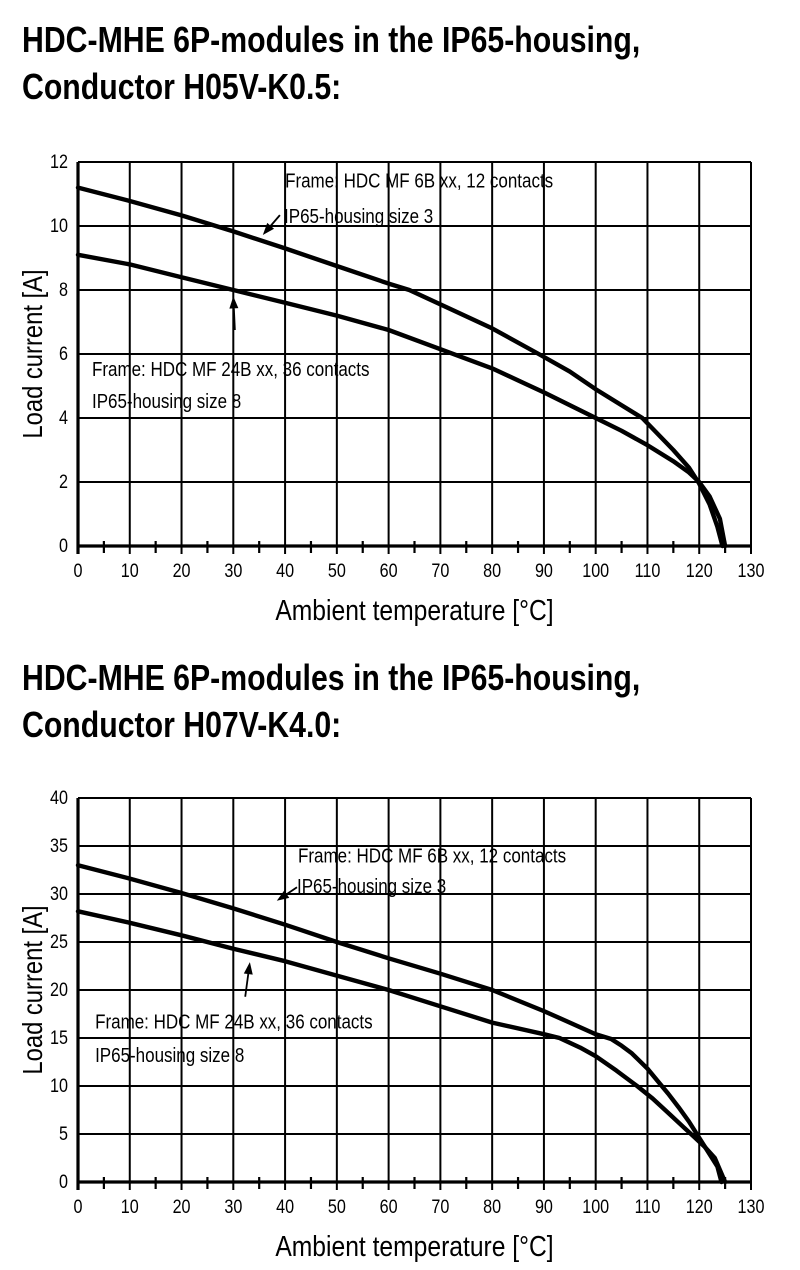  Describe the element at coordinates (59, 1038) in the screenshot. I see `y-tick-label: 15` at that location.